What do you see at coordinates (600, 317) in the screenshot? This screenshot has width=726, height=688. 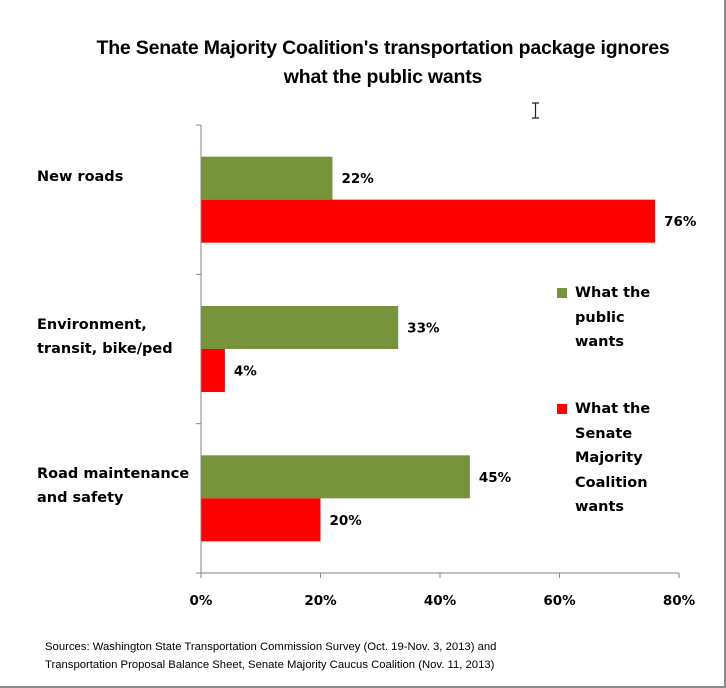 I see `legend-text-line: public` at bounding box center [600, 317].